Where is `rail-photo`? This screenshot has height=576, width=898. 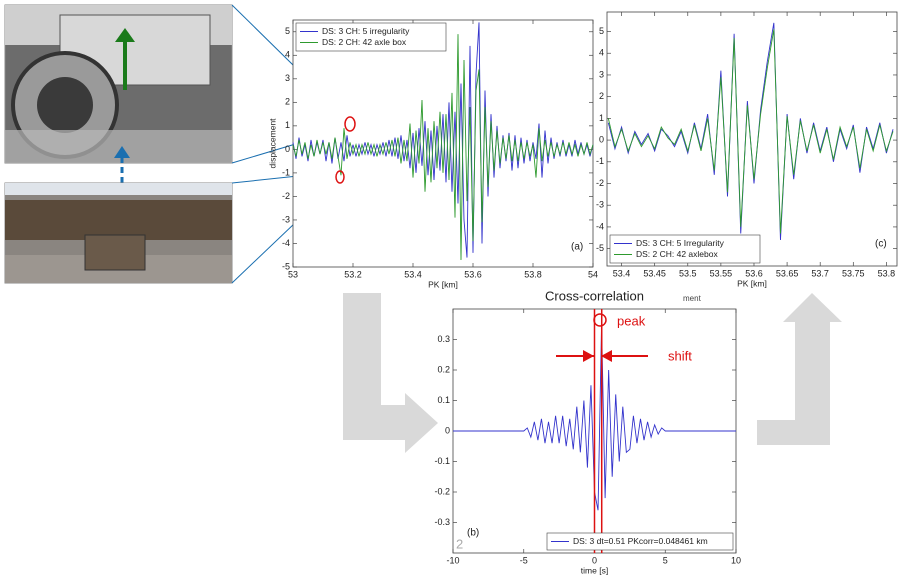
rail-photo is located at coordinates (118, 233).